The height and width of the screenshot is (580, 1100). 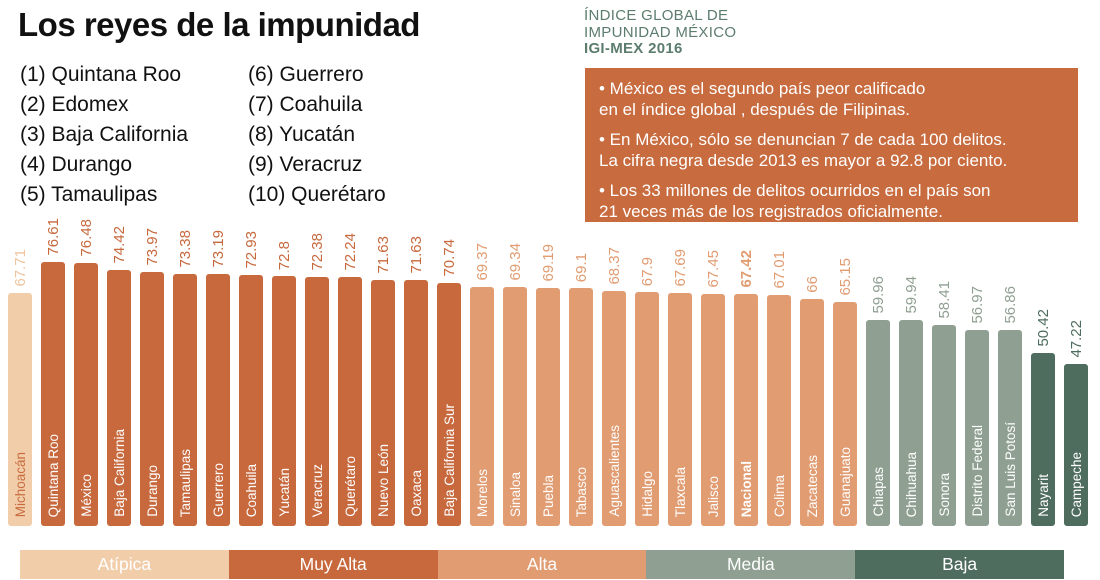 I want to click on bar-label-wrap: Oaxaca, so click(x=416, y=498).